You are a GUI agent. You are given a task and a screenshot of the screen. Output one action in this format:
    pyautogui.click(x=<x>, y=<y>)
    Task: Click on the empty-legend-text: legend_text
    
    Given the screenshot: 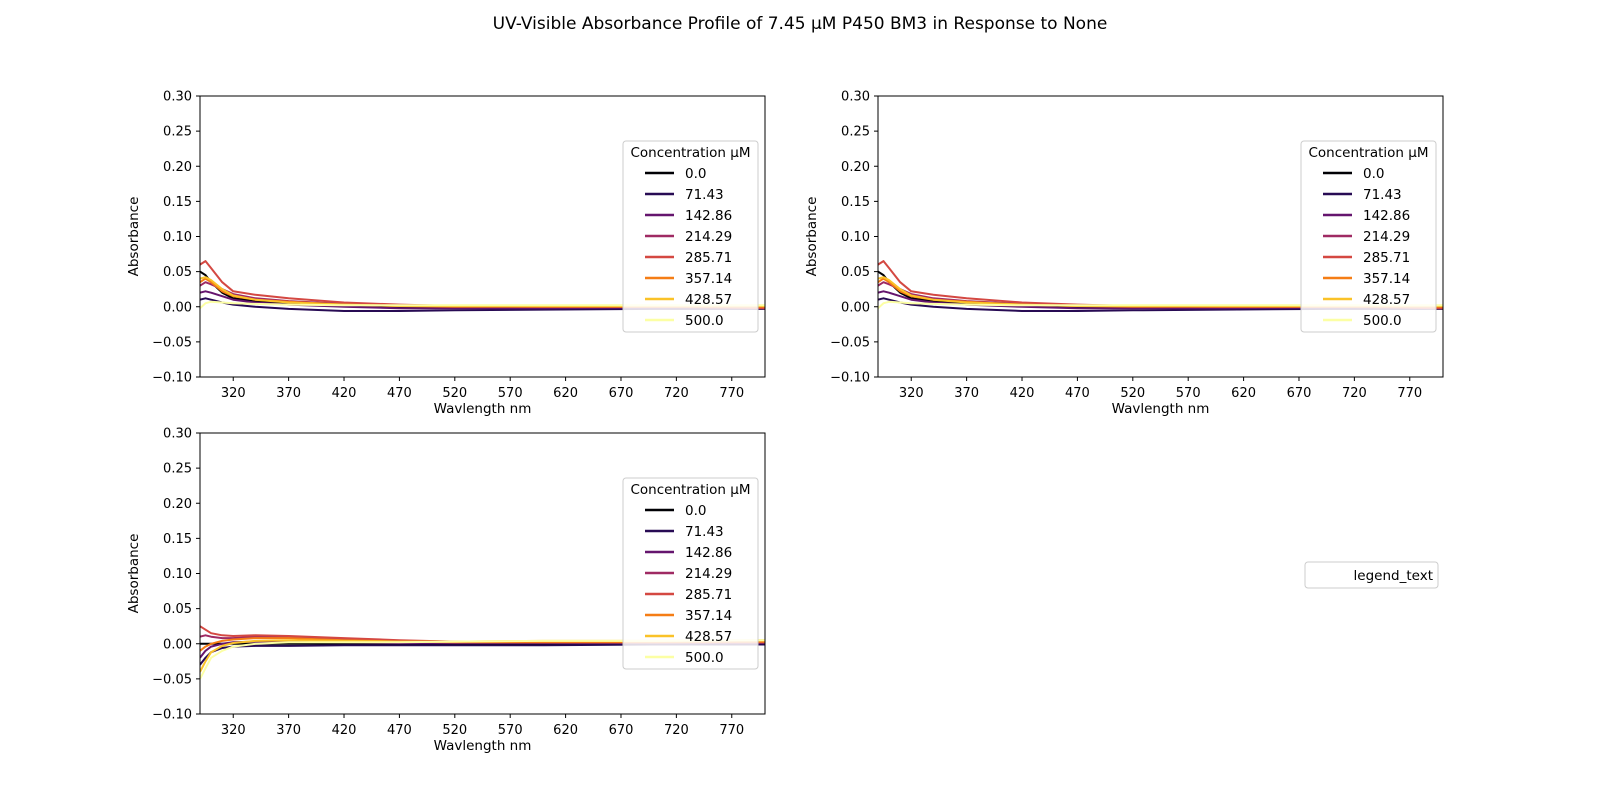 What is the action you would take?
    pyautogui.click(x=1393, y=576)
    